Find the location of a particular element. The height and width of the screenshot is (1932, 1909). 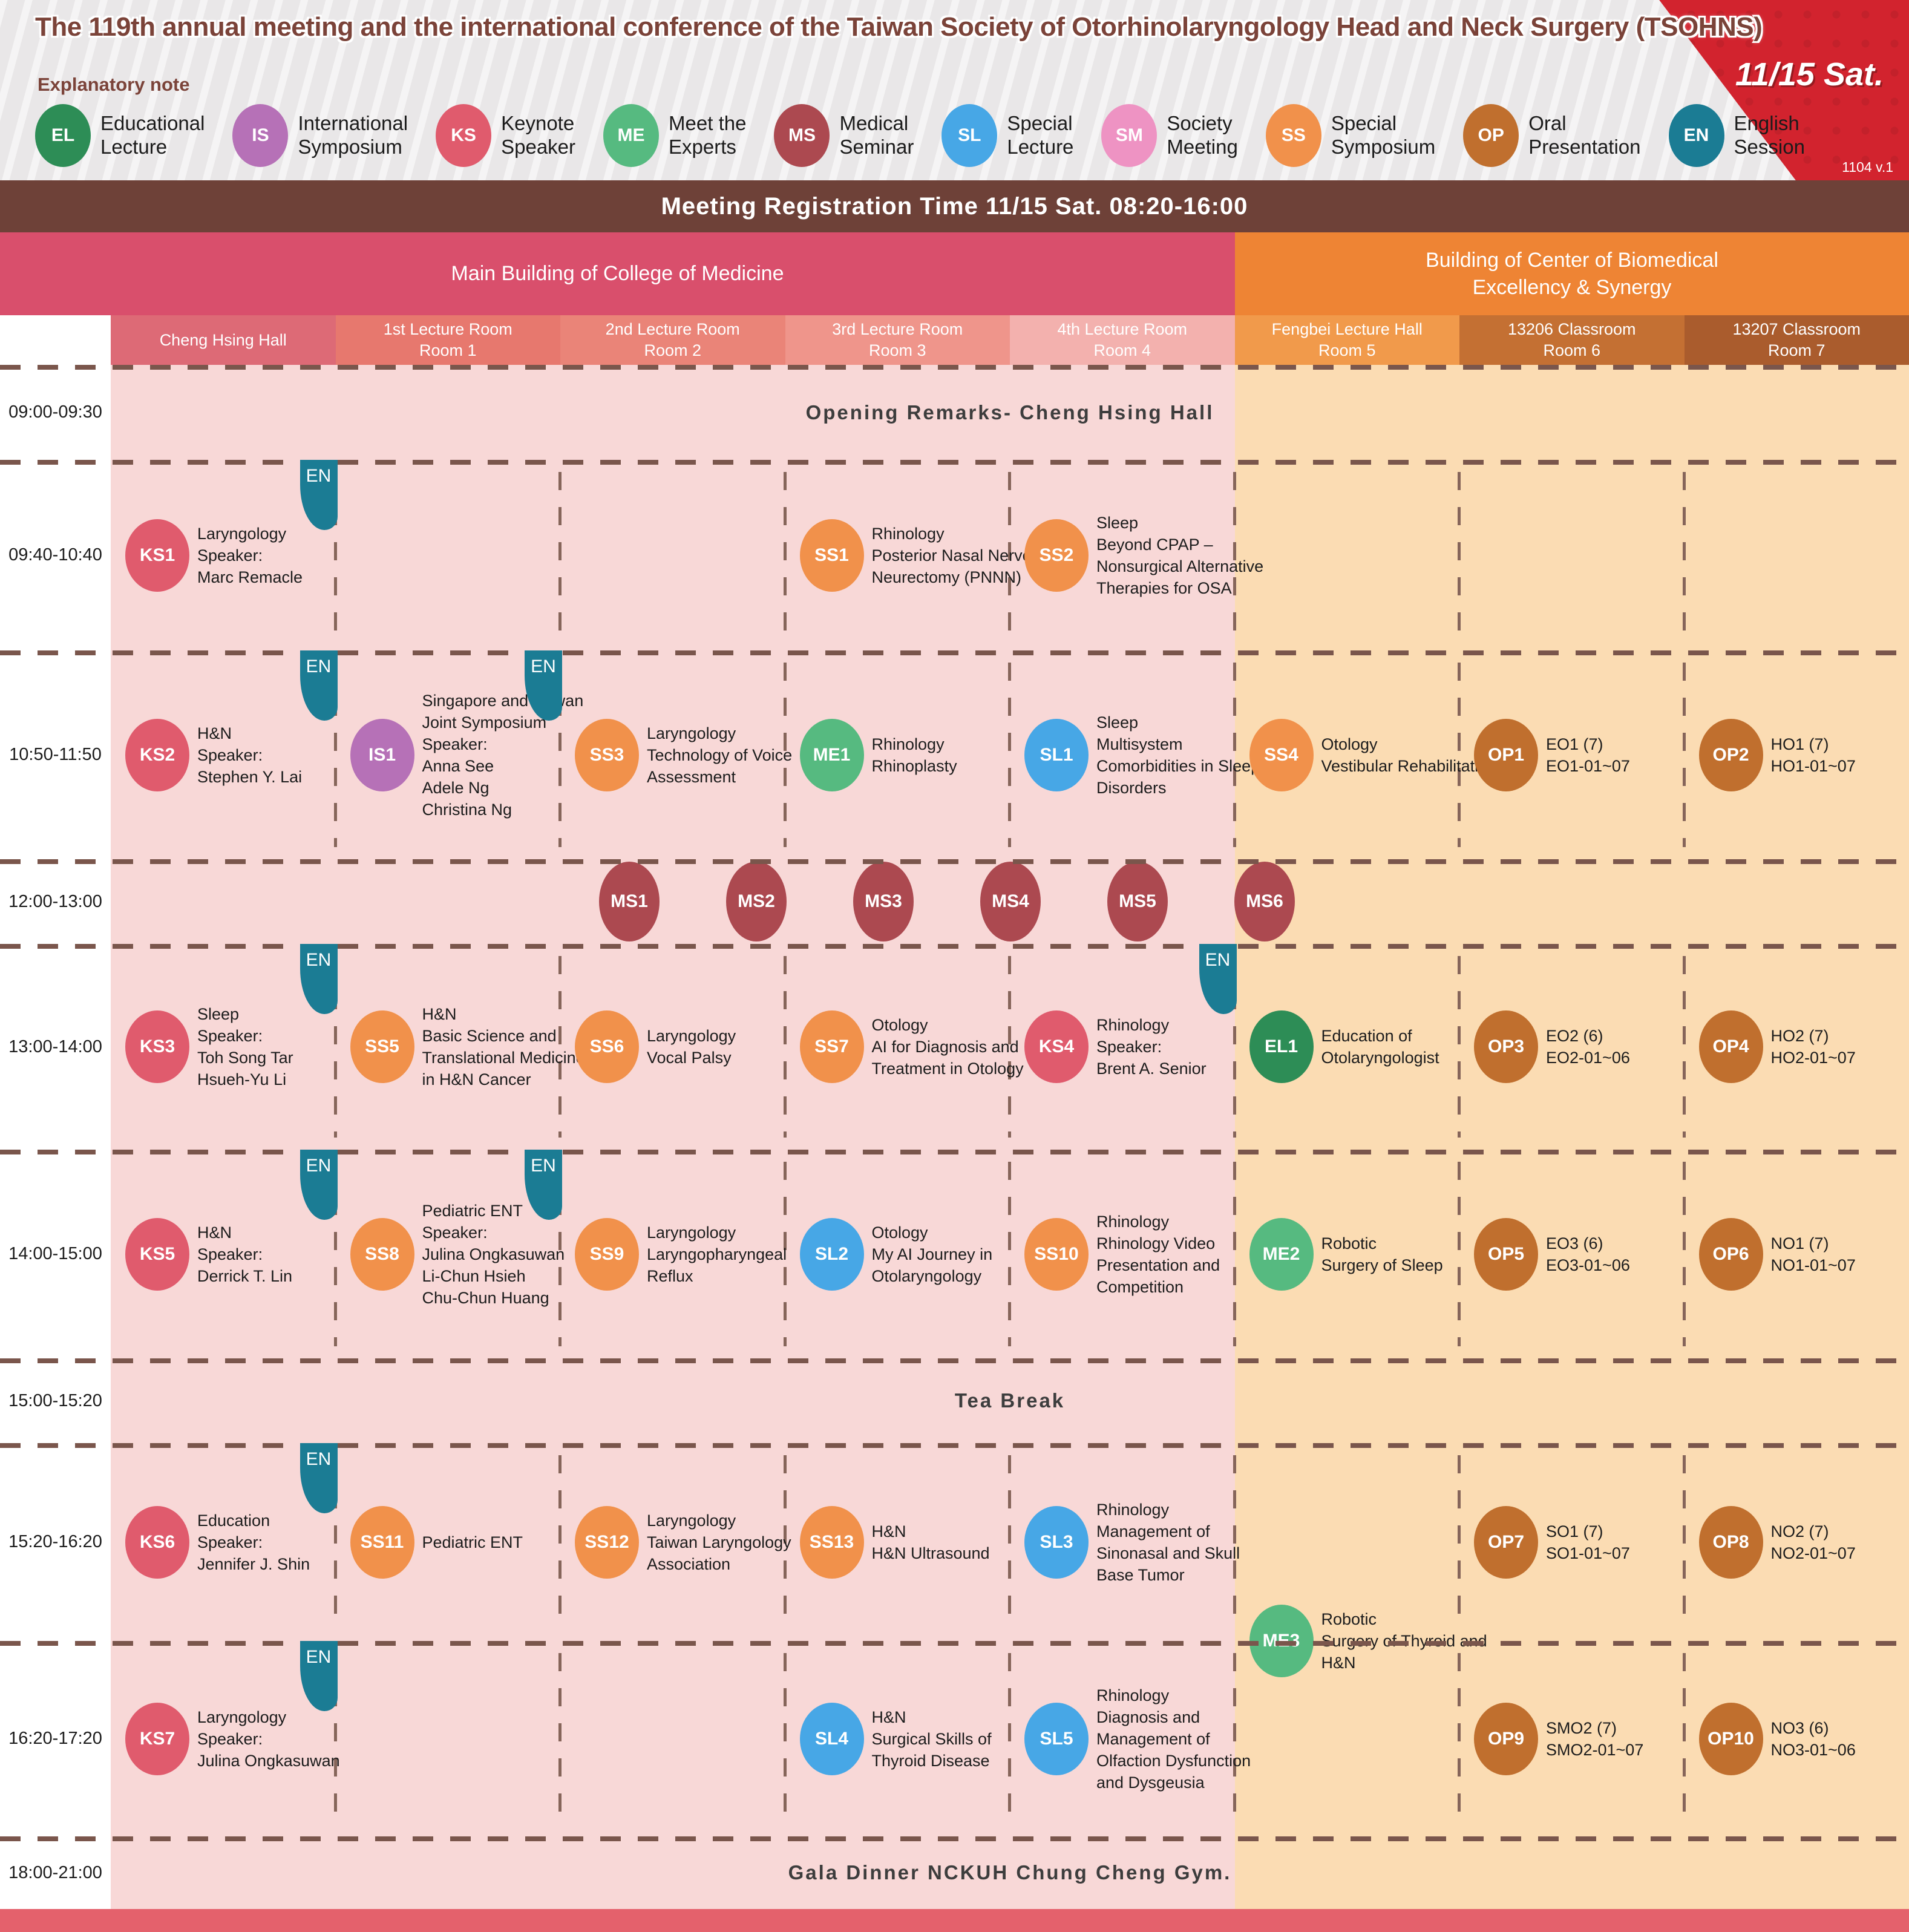

badge-op9: OP9 is located at coordinates (1506, 1739).